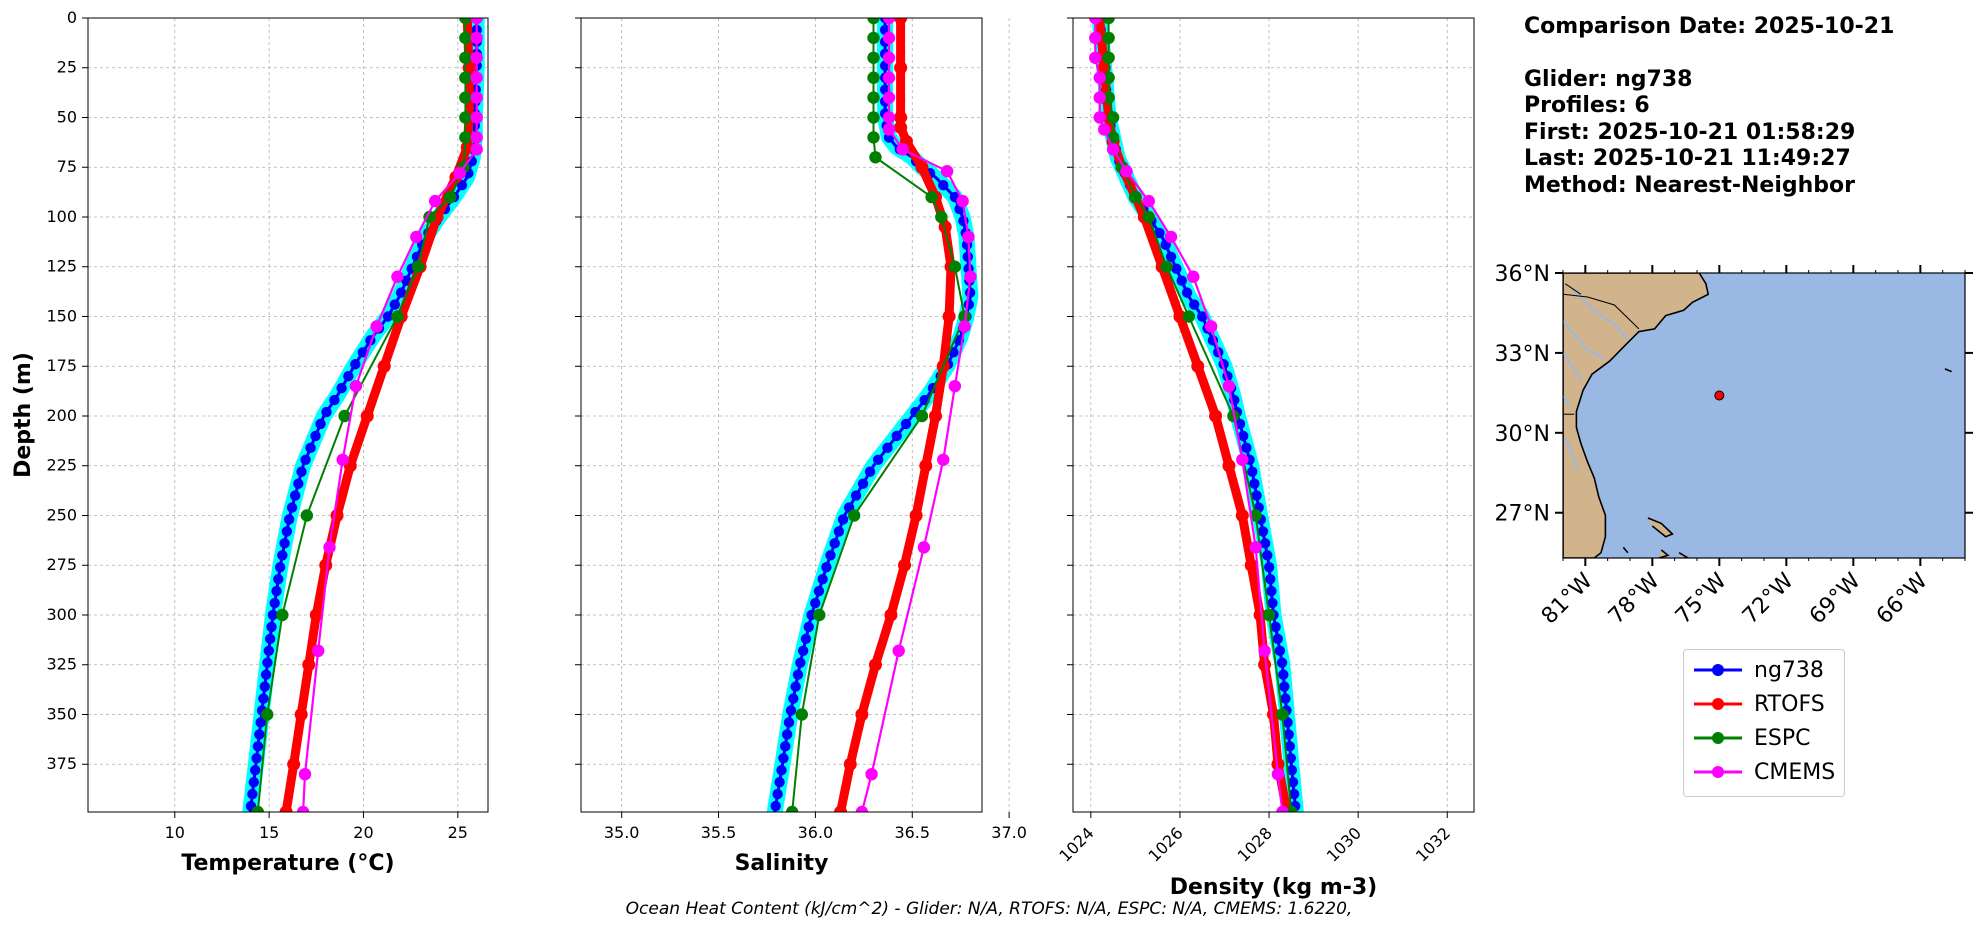 The height and width of the screenshot is (934, 1978). I want to click on y-tick-label: 225, so click(61, 465).